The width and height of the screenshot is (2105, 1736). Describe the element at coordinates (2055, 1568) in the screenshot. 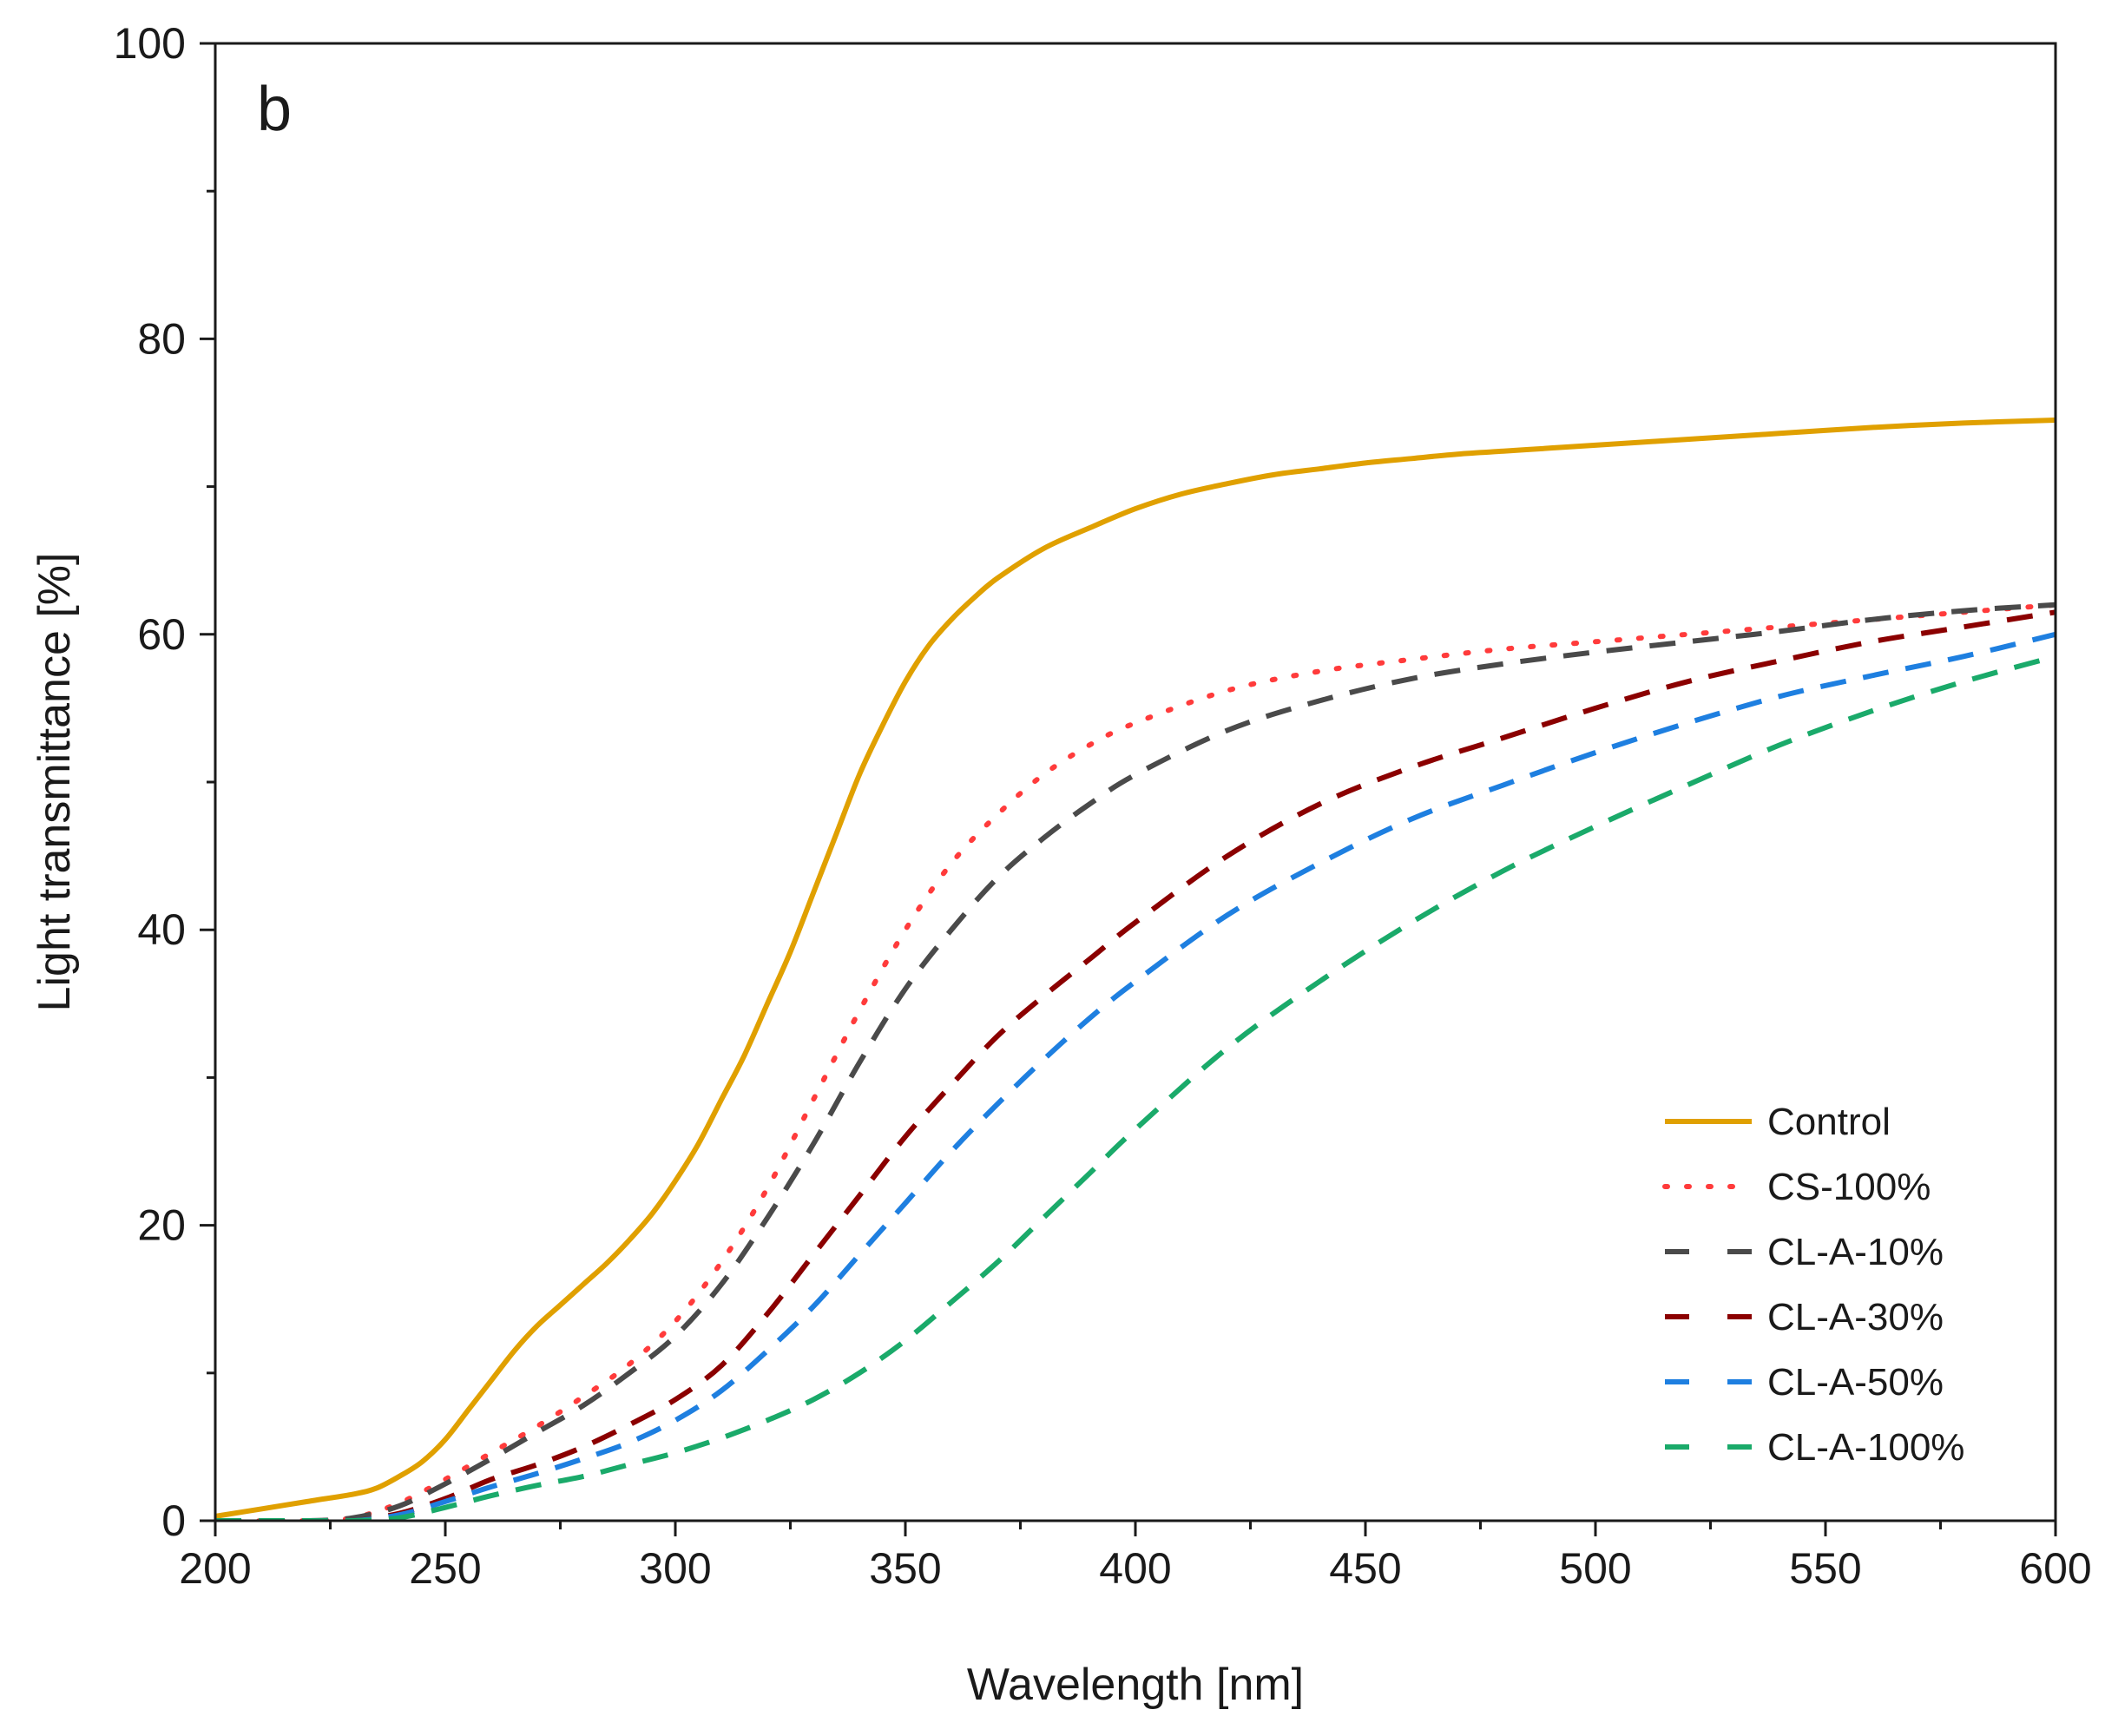

I see `x-tick-label: 600` at that location.